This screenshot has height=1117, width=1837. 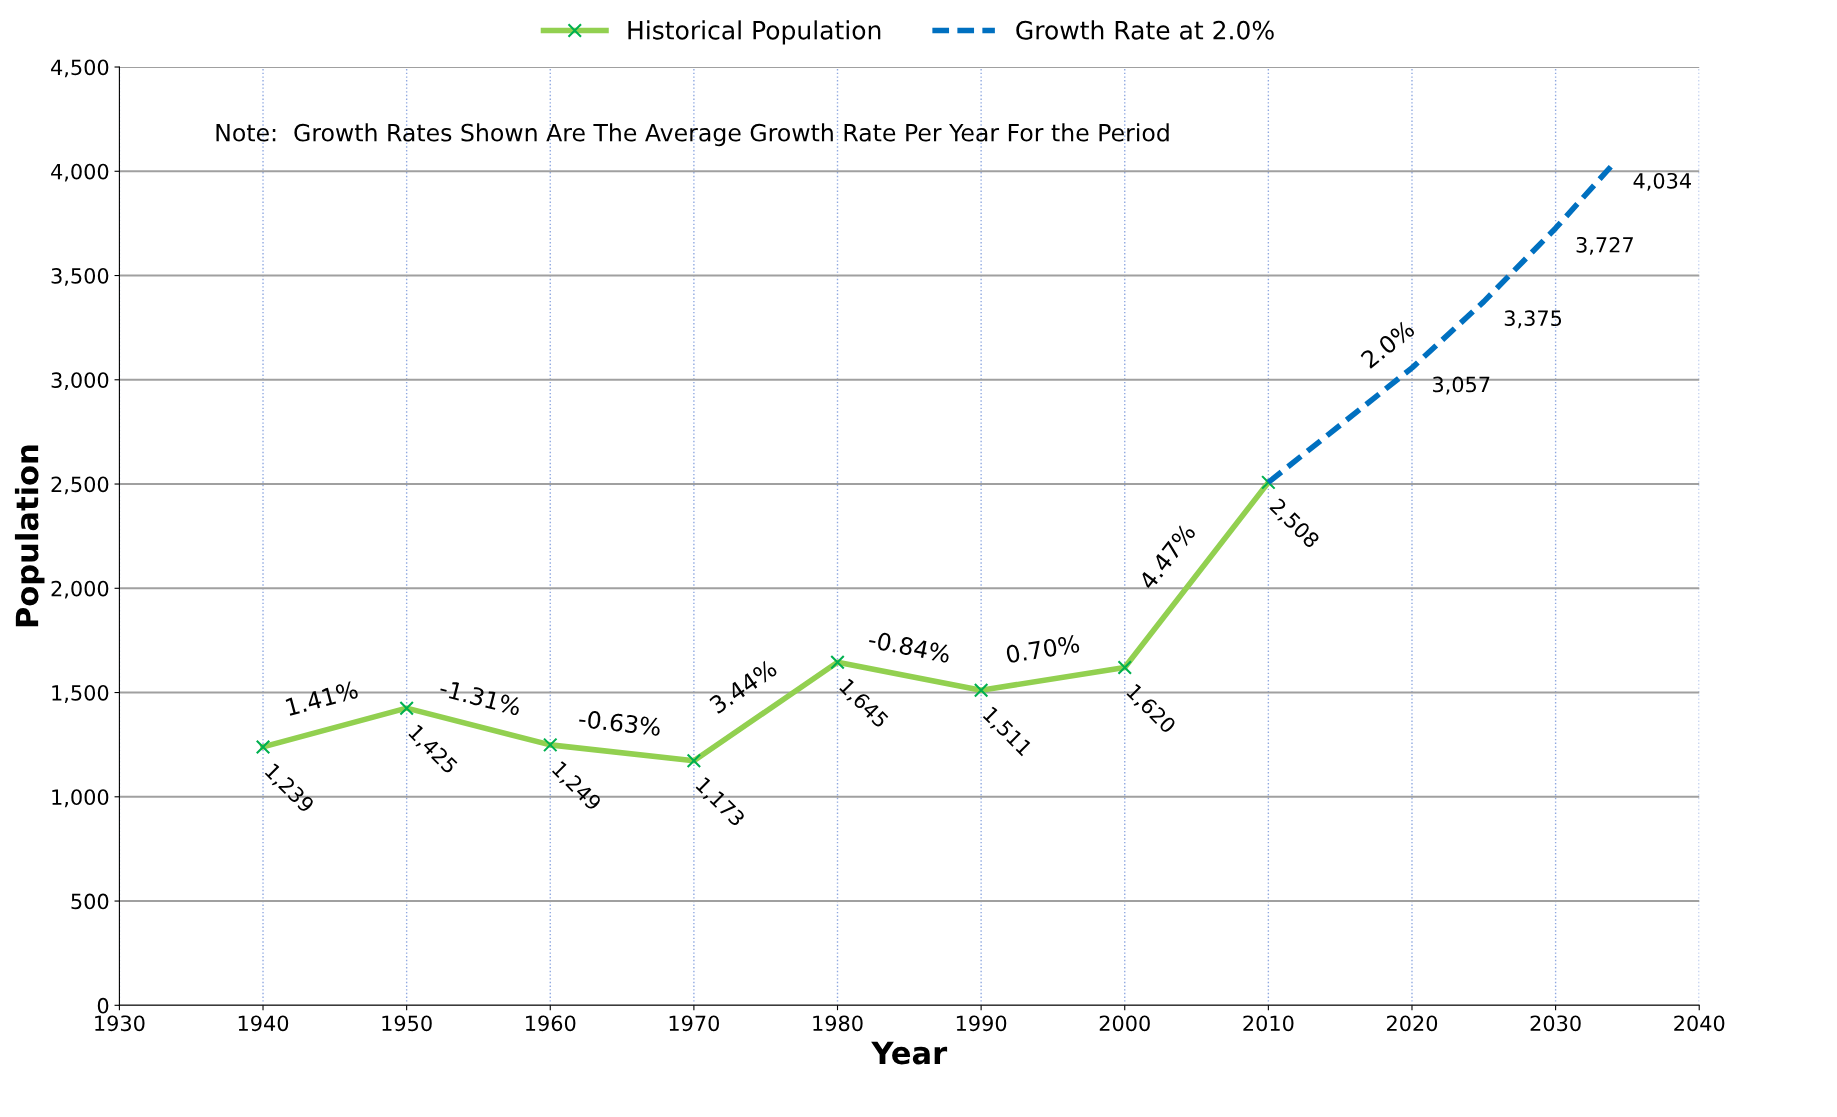 What do you see at coordinates (80, 798) in the screenshot?
I see `y-tick-label: 1,000` at bounding box center [80, 798].